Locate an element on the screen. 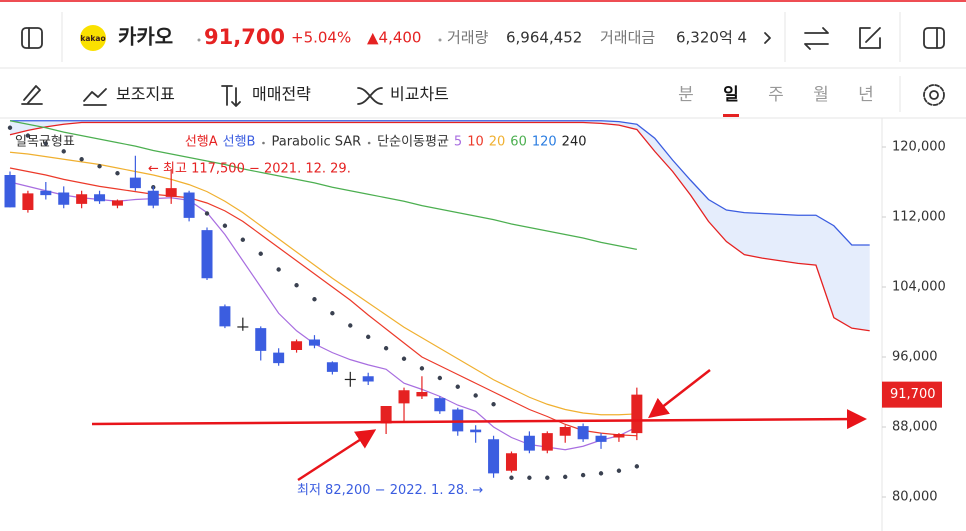 The height and width of the screenshot is (531, 966). y-tick-label: 88,000 is located at coordinates (915, 426).